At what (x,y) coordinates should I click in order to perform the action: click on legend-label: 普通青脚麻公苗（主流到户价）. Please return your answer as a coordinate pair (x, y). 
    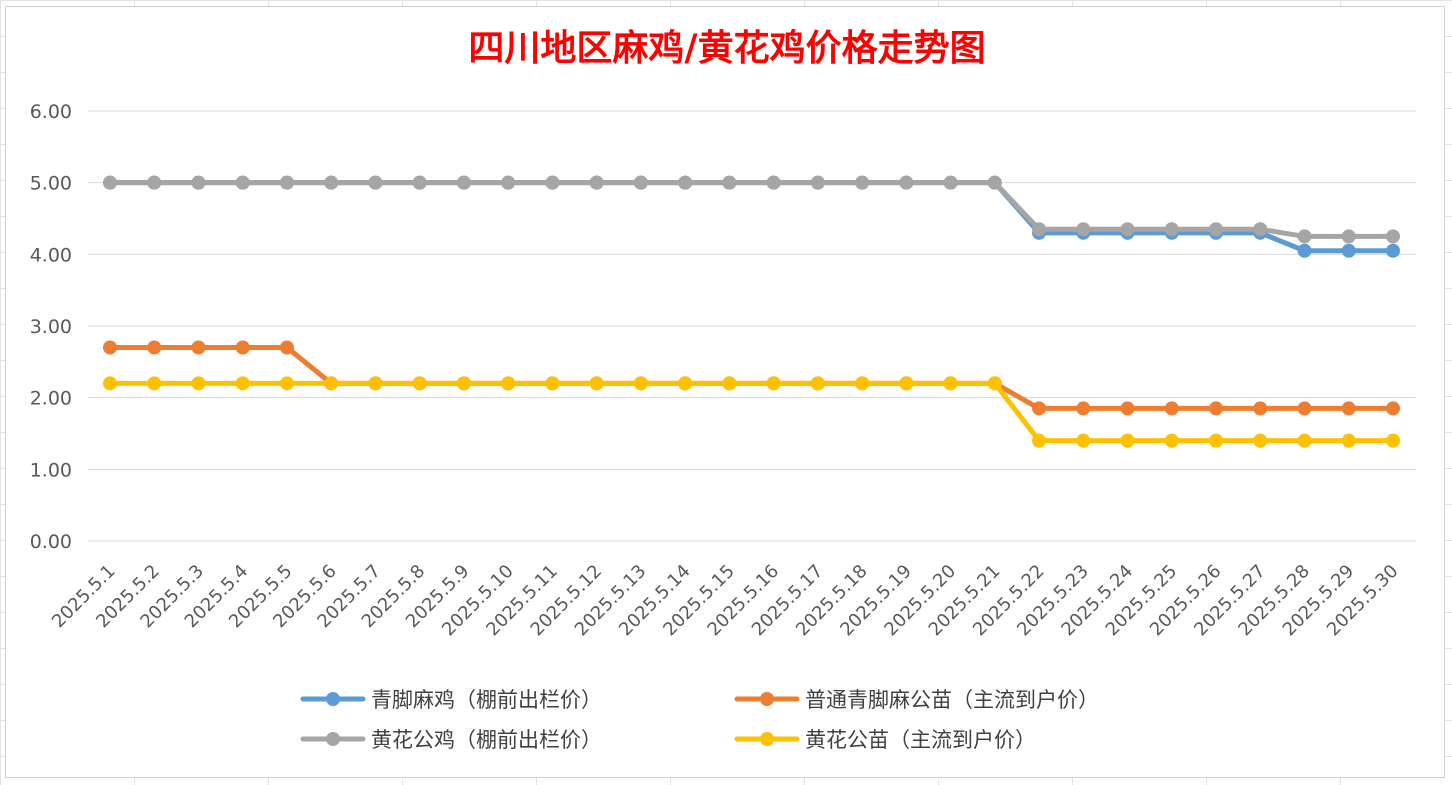
    Looking at the image, I should click on (952, 700).